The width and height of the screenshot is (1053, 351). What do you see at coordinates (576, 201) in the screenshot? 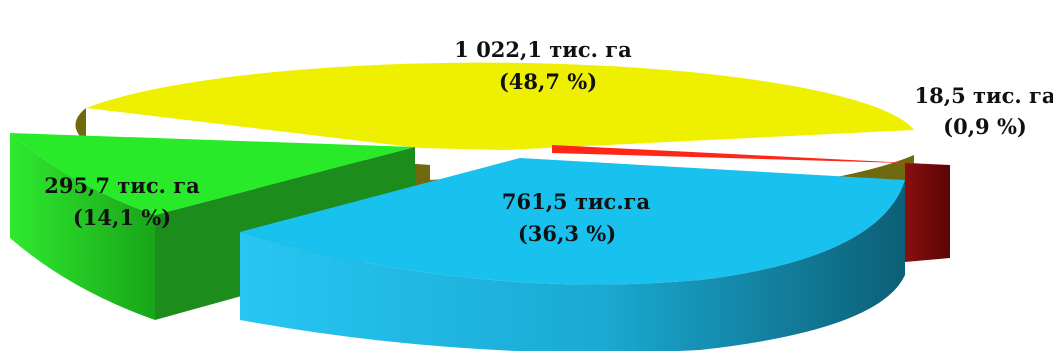
I see `label-blue-value: 761,5 тис.га` at bounding box center [576, 201].